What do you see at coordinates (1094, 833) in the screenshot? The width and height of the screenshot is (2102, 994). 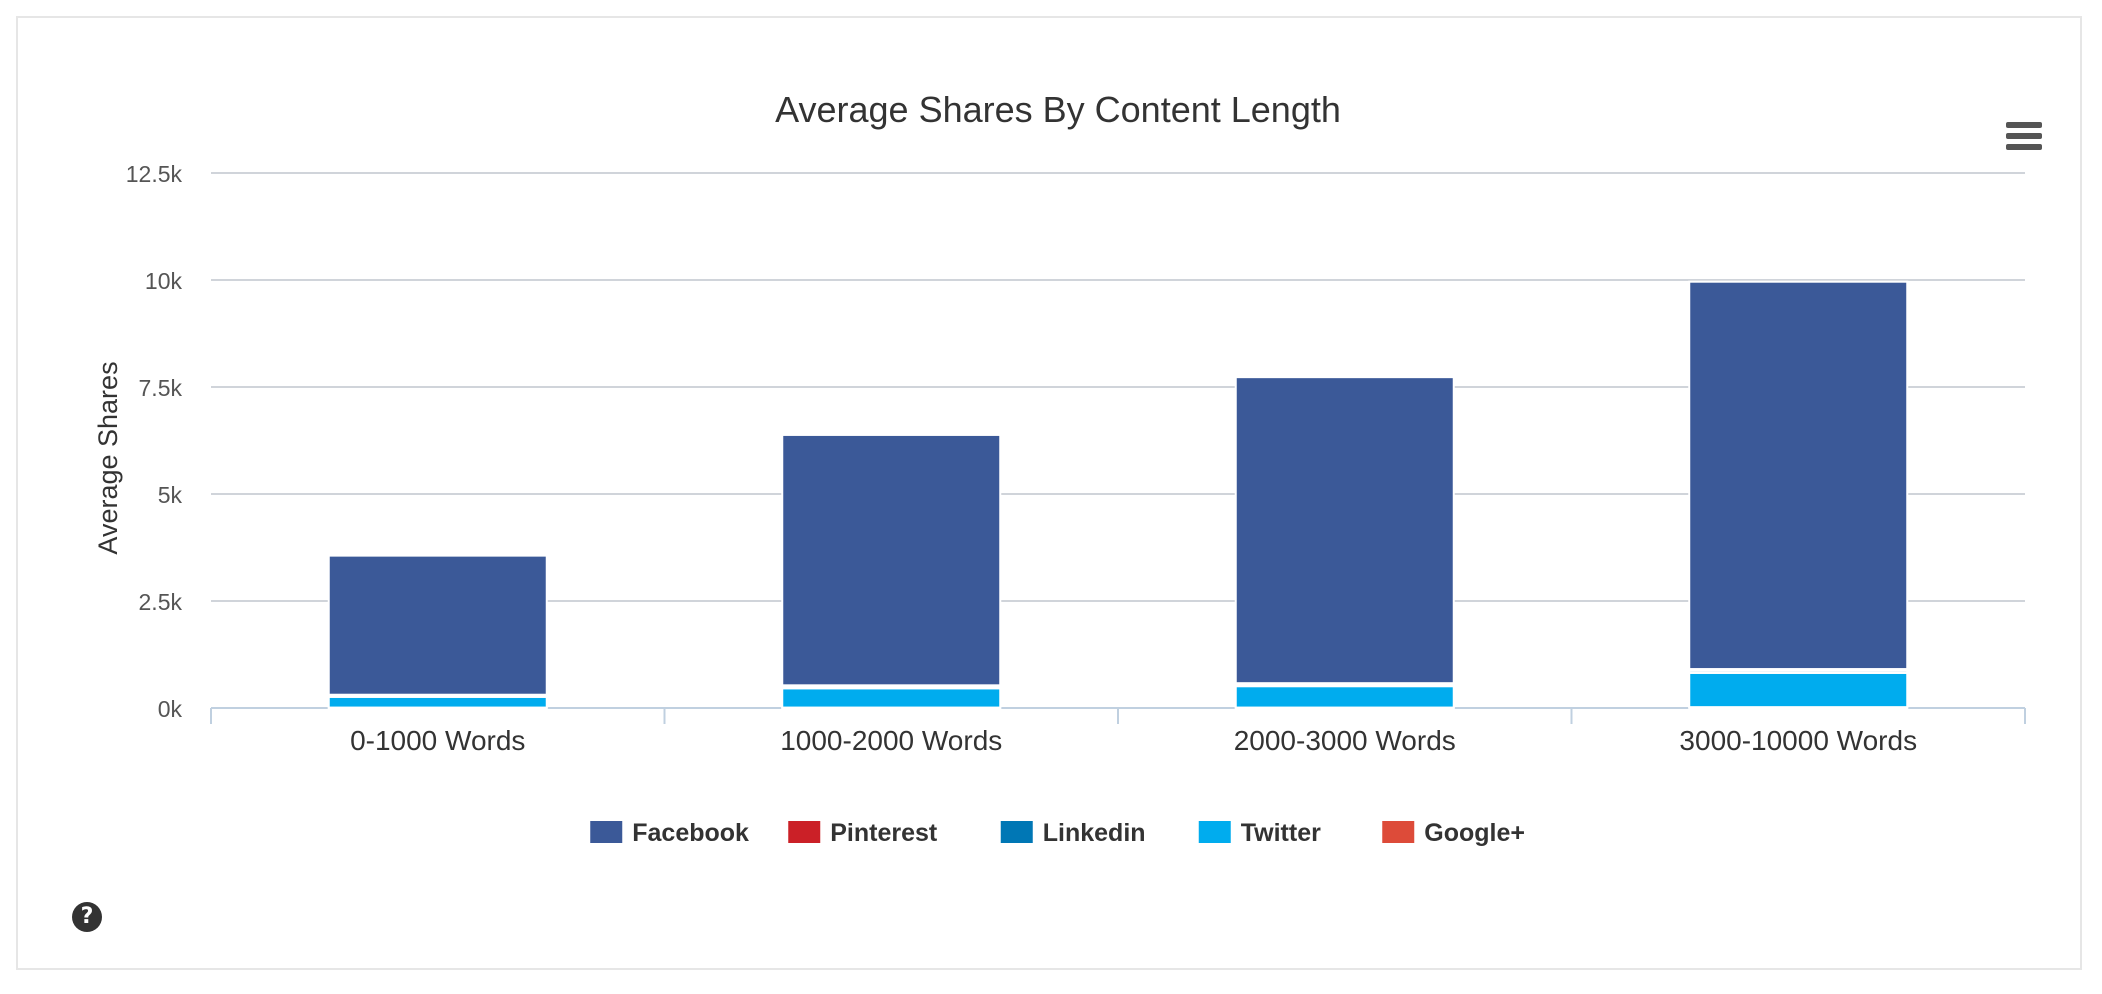 I see `legend-label: Linkedin` at bounding box center [1094, 833].